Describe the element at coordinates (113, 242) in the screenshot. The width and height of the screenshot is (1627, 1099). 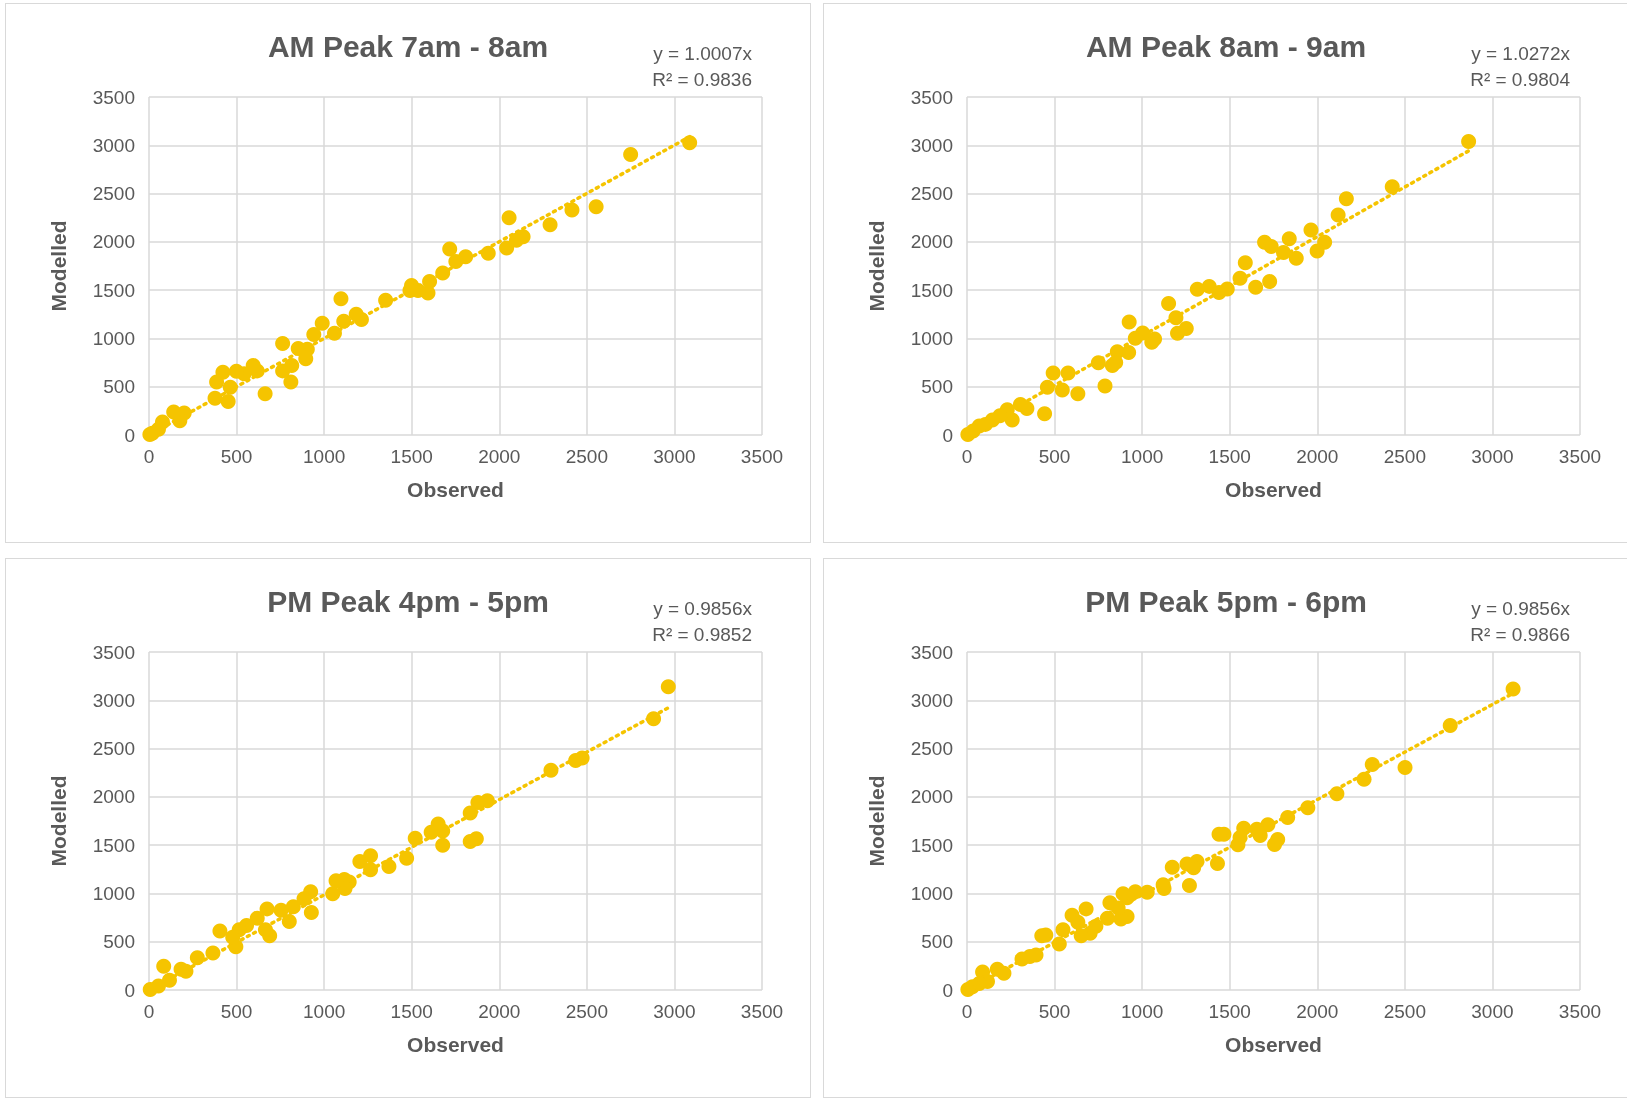
I see `y-tick-label: 2000` at that location.